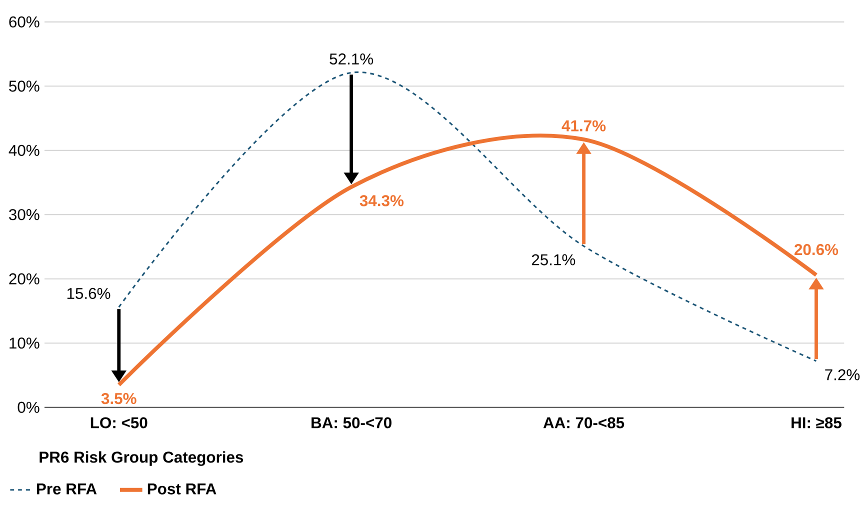 The image size is (868, 507). I want to click on legend-label: Post RFA, so click(182, 488).